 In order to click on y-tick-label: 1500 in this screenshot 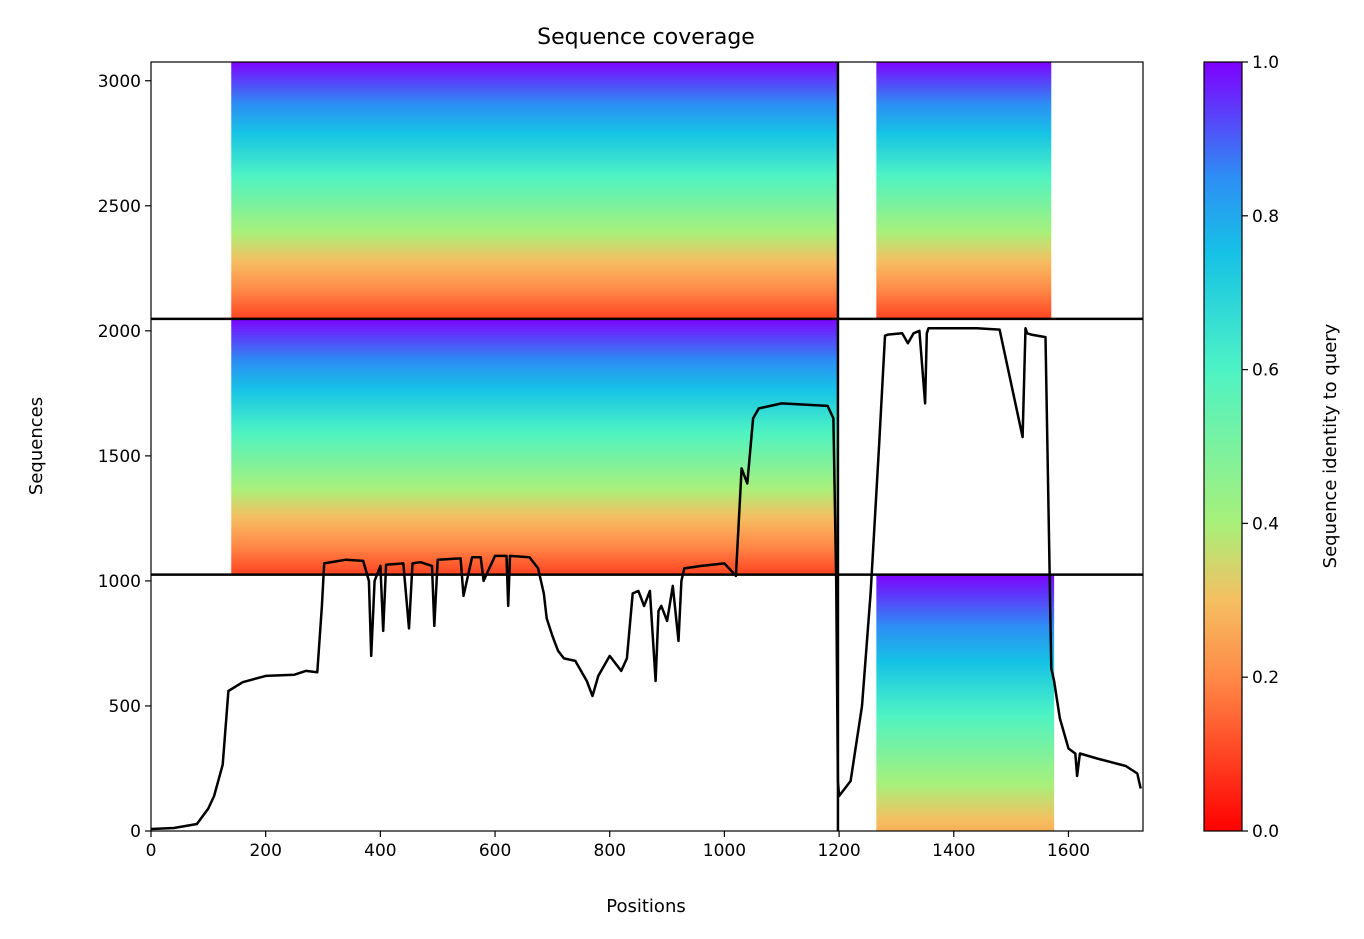, I will do `click(119, 457)`.